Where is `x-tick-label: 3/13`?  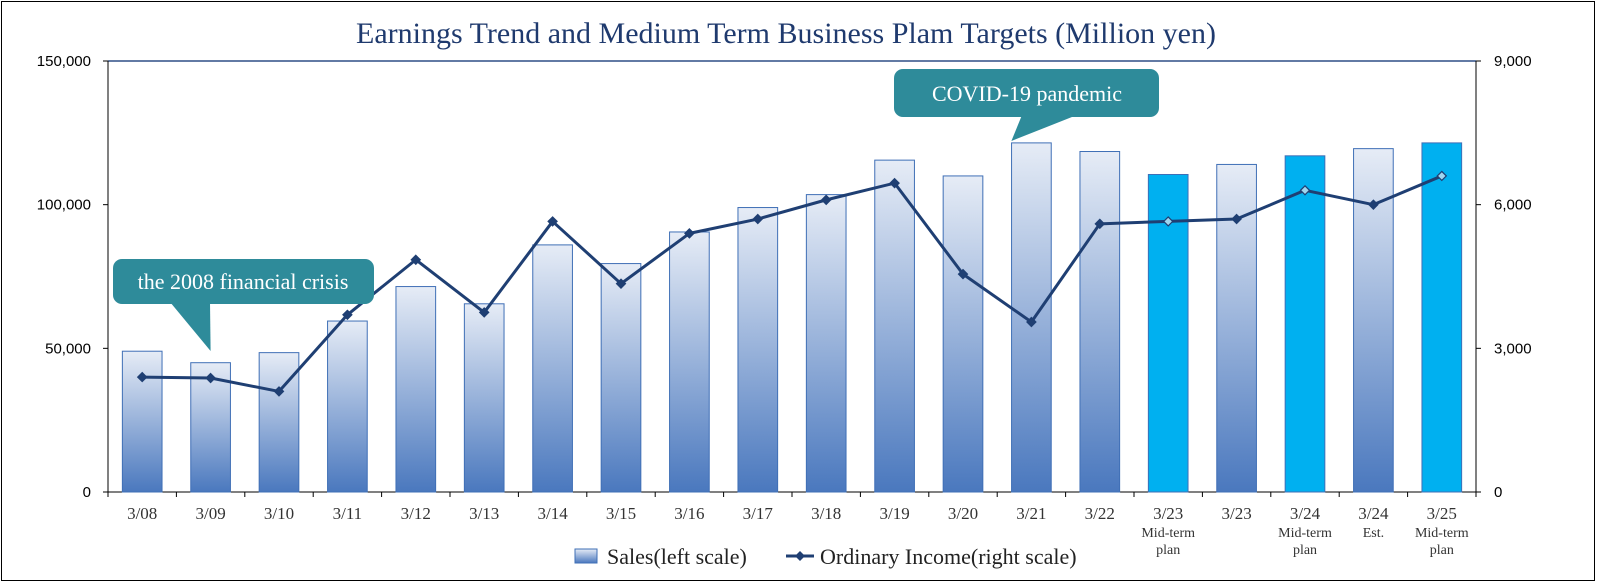
x-tick-label: 3/13 is located at coordinates (484, 513).